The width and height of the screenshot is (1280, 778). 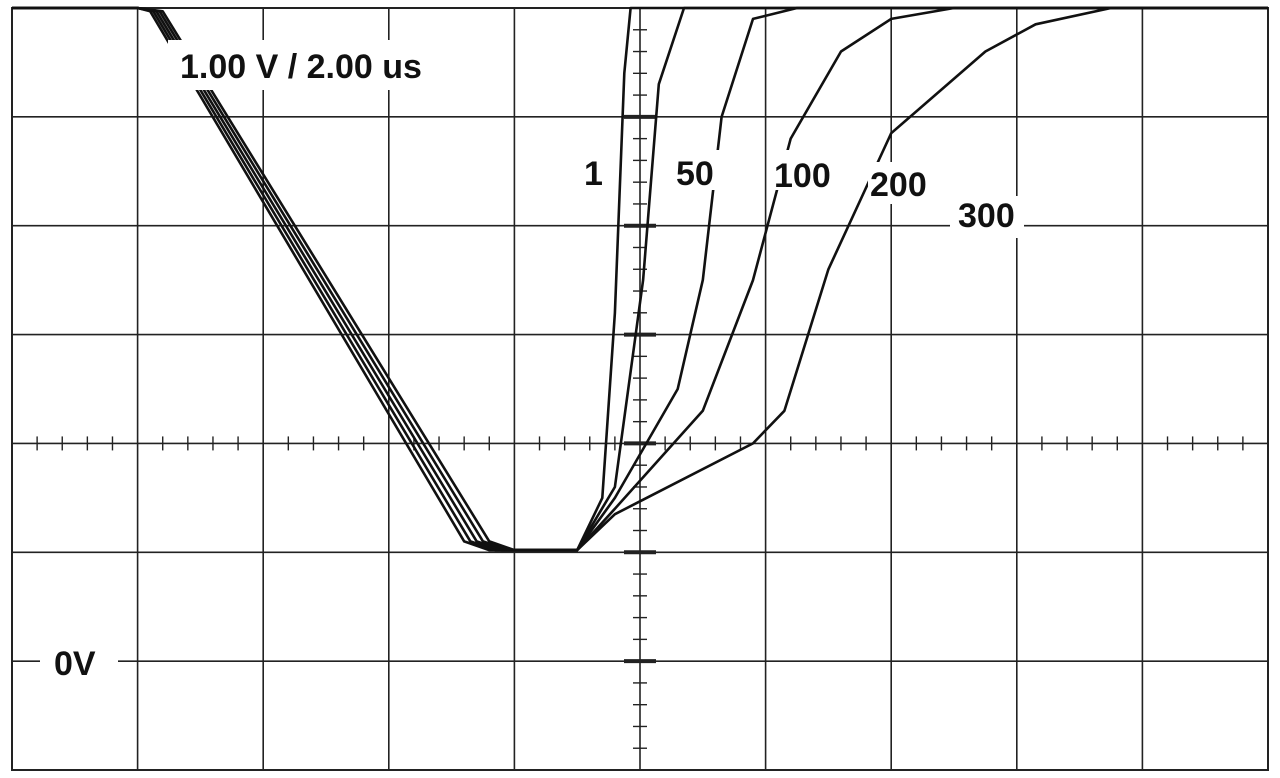 I want to click on scale-text-backdrop, so click(x=318, y=65).